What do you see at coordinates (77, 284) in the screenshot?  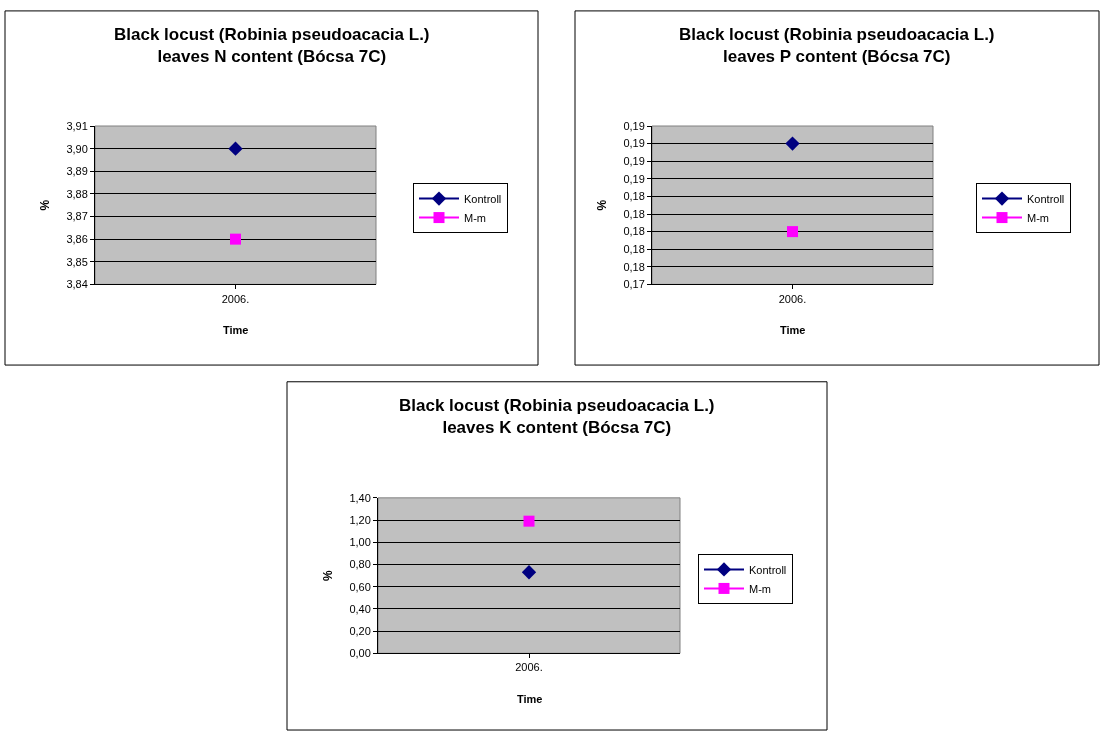 I see `y-tick-label: 3,84` at bounding box center [77, 284].